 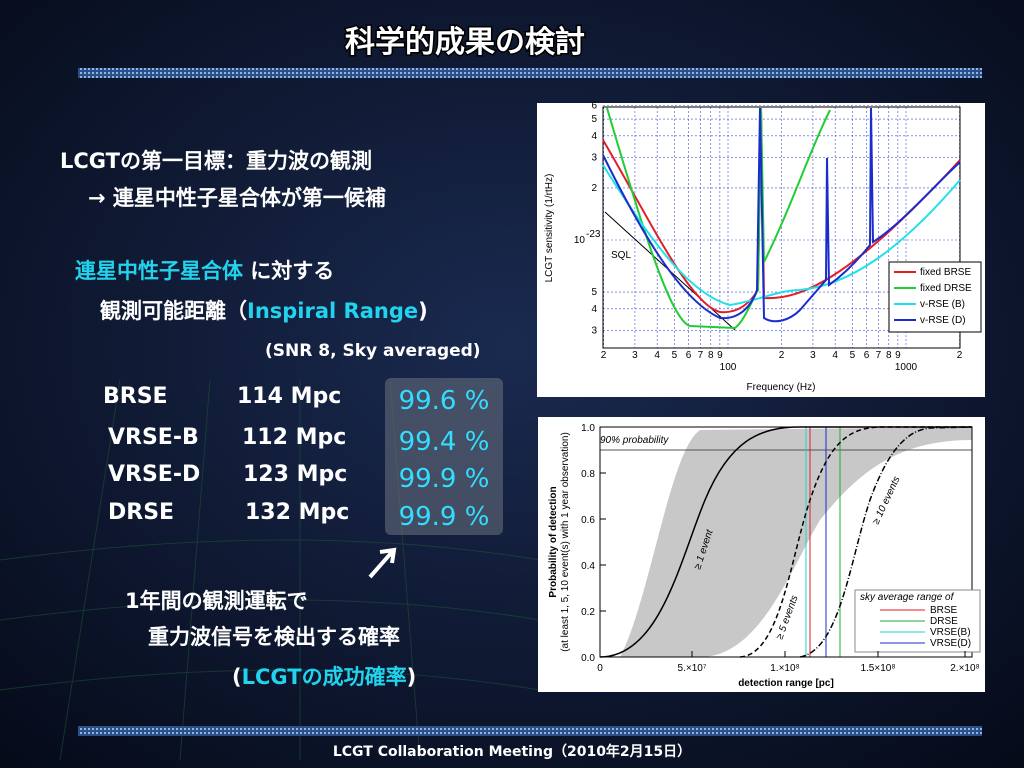 I want to click on y-tick-label: 2, so click(x=594, y=188).